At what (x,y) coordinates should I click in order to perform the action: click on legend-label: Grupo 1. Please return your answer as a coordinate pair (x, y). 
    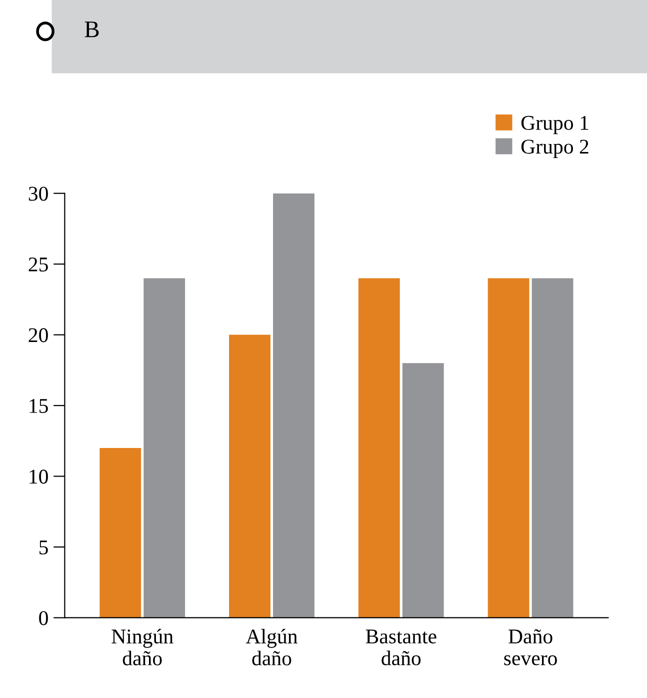
    Looking at the image, I should click on (554, 125).